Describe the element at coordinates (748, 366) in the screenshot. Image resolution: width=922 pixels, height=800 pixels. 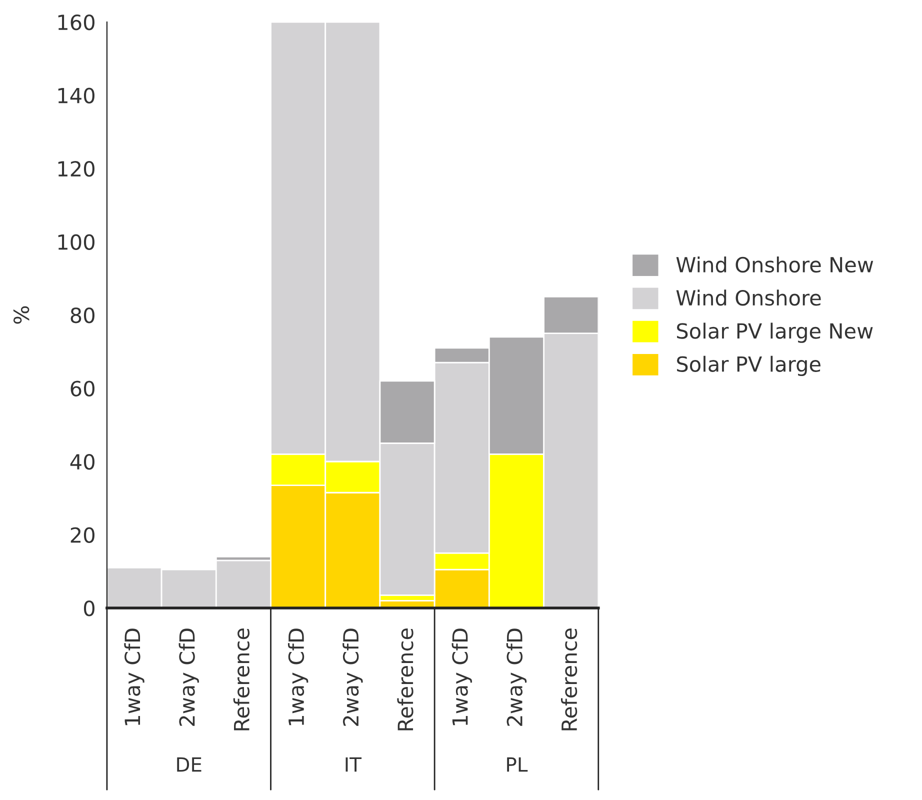
I see `legend-label: Solar PV large` at that location.